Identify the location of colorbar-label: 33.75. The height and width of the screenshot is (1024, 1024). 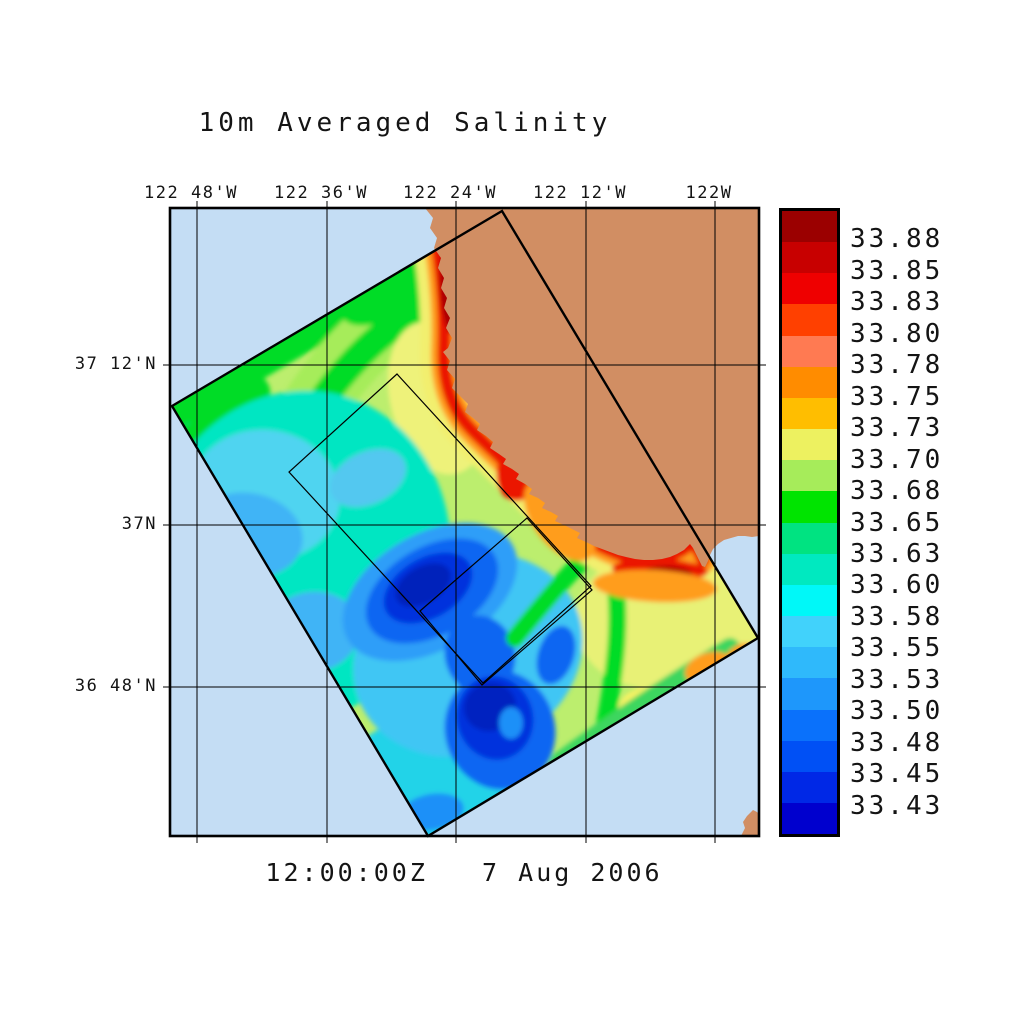
(897, 396).